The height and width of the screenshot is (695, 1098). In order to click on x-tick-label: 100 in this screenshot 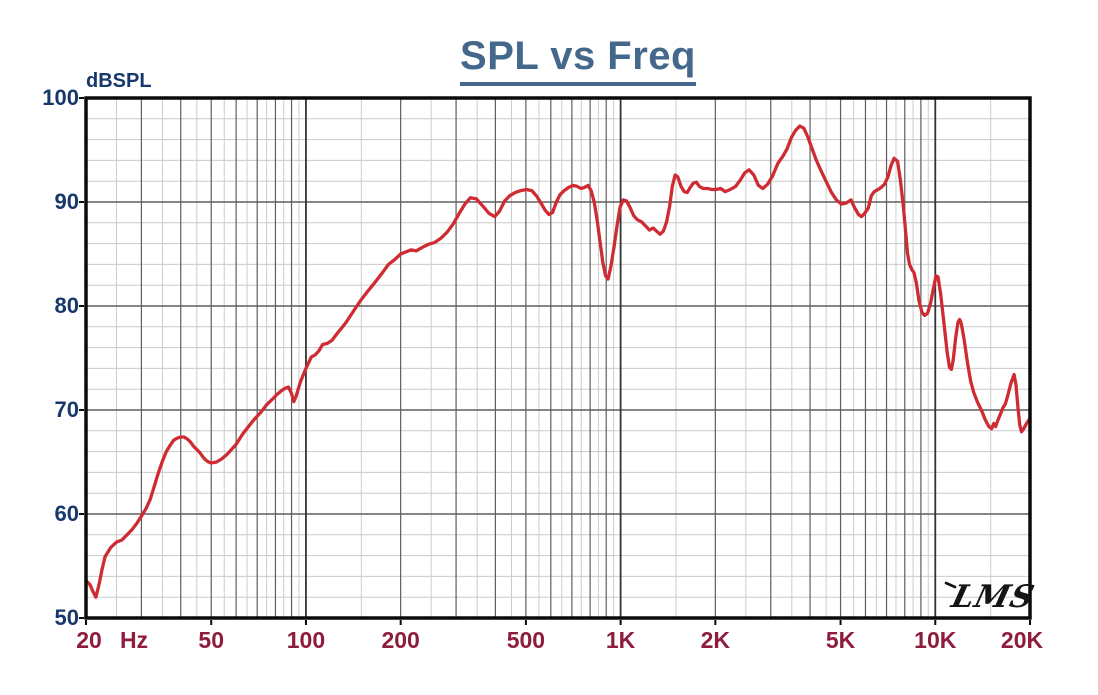, I will do `click(306, 640)`.